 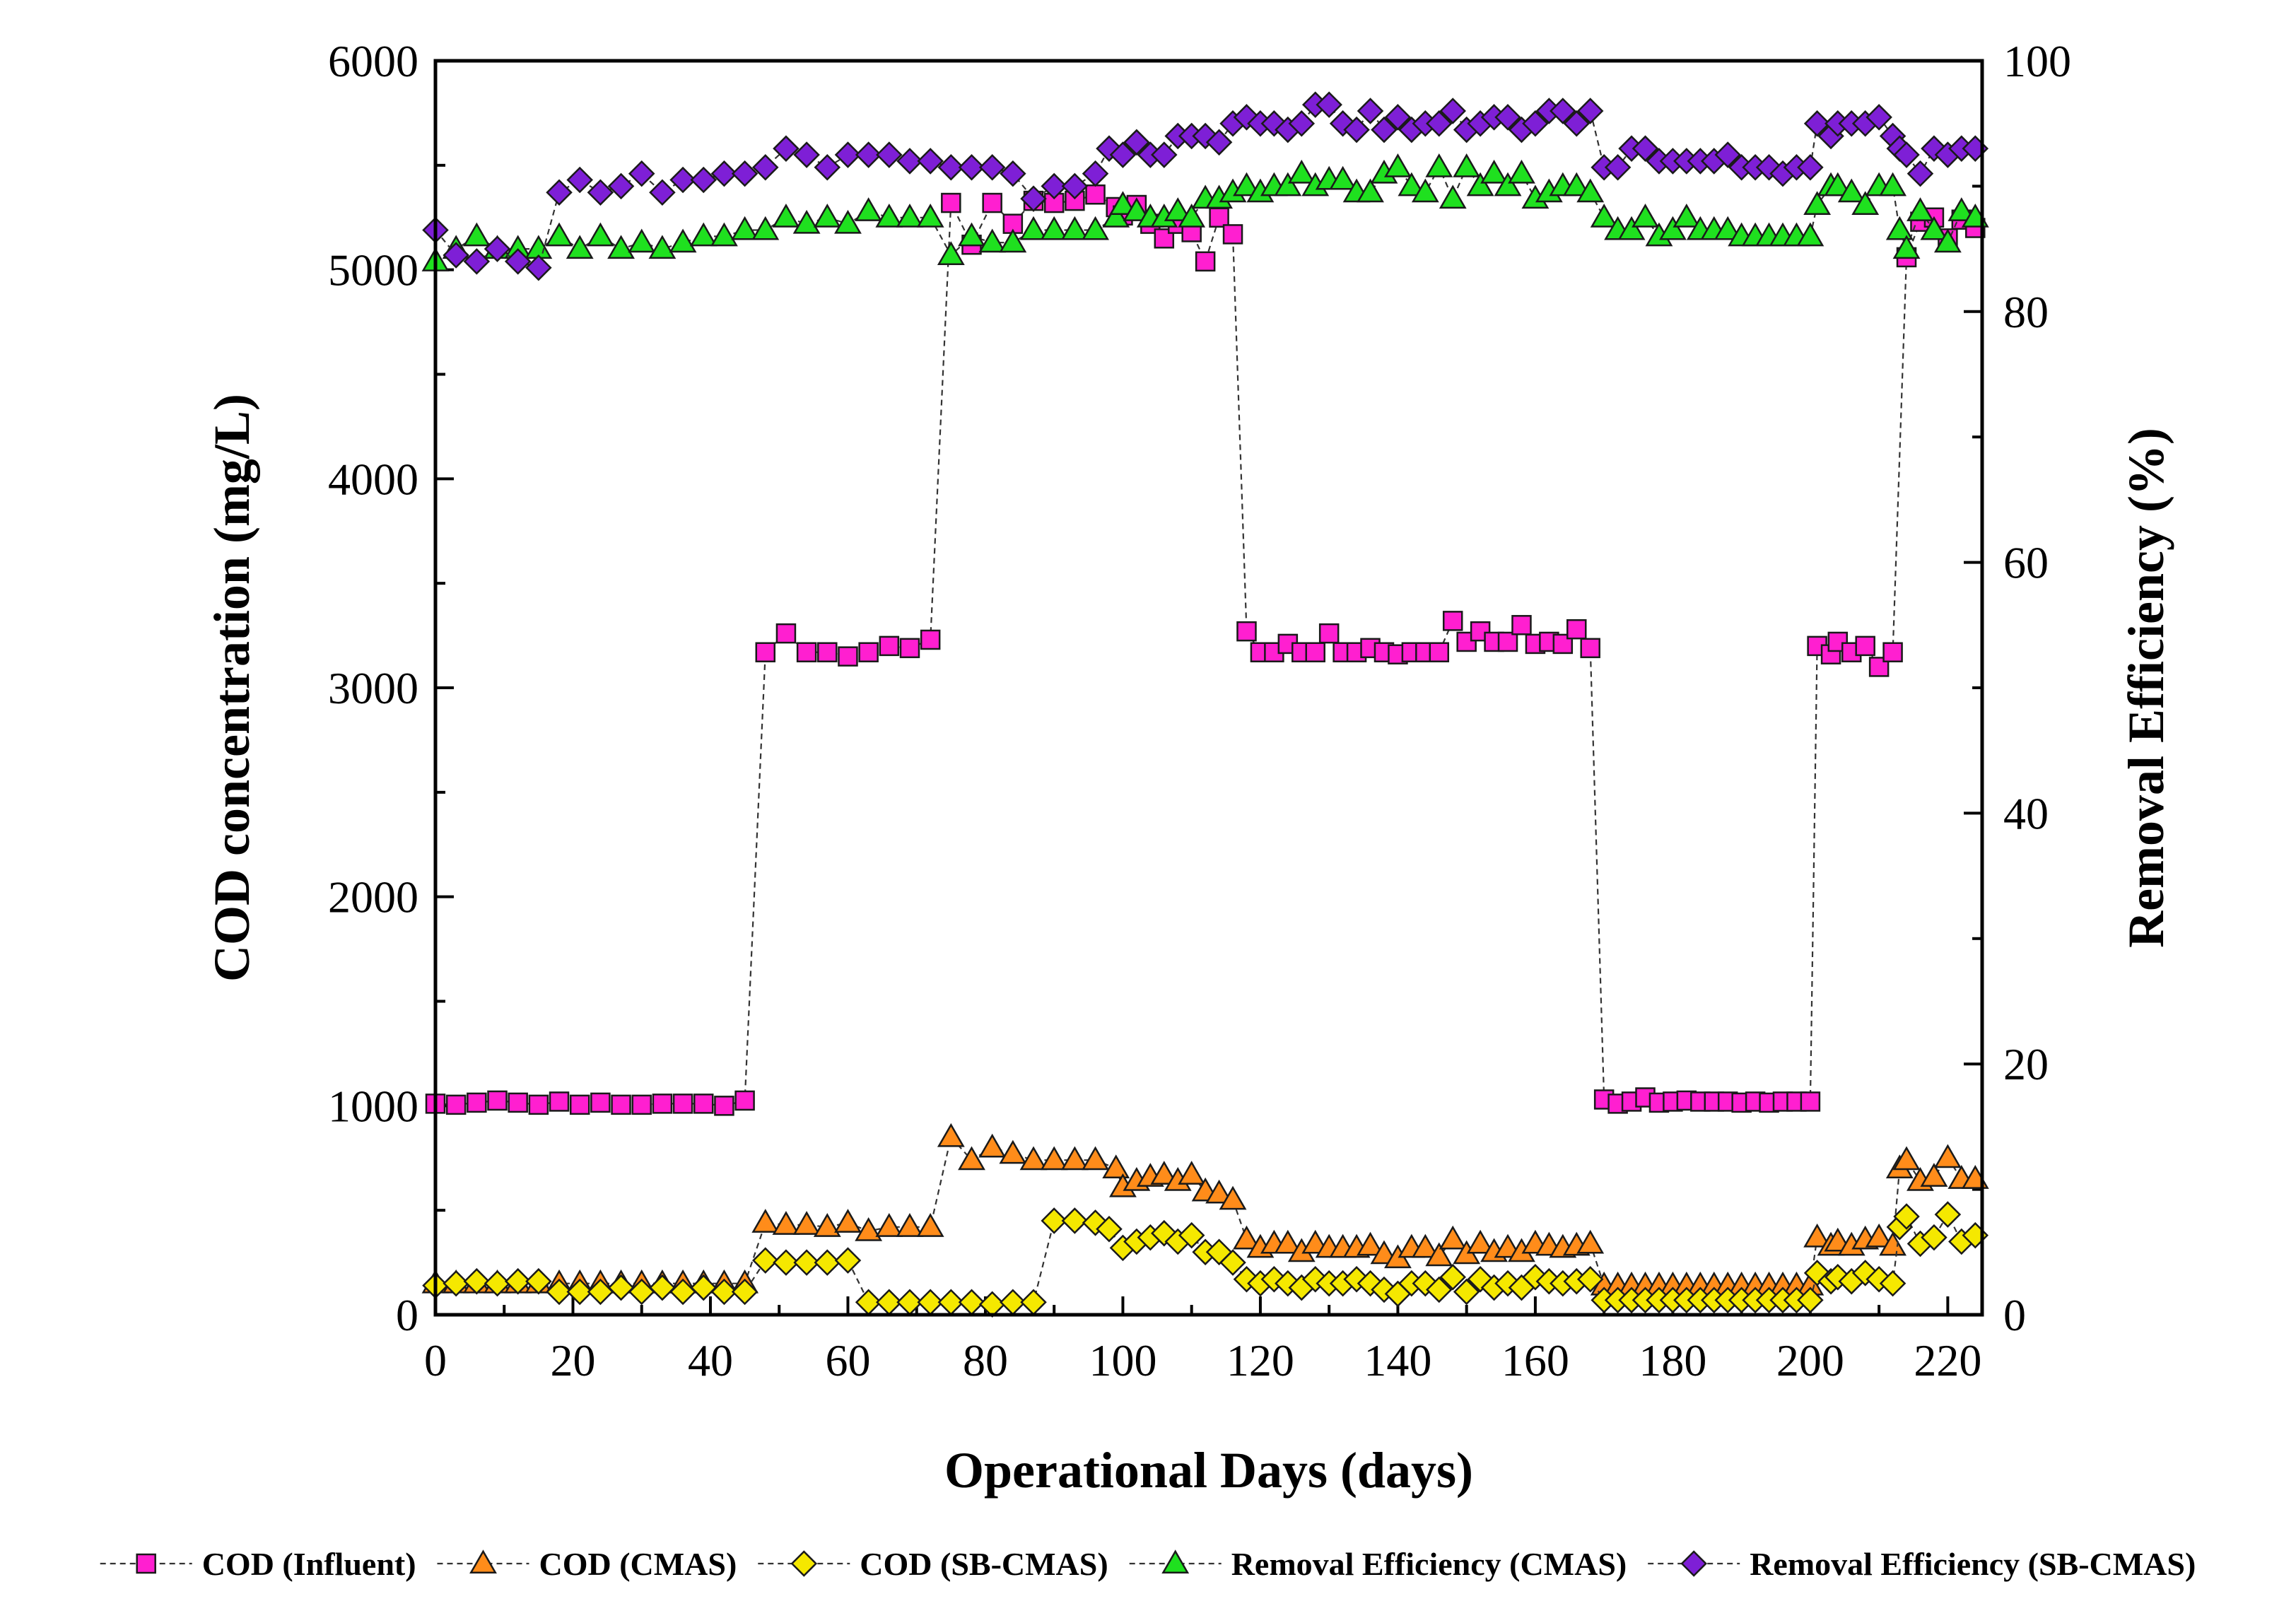 I want to click on legend-label: COD (Influent), so click(x=309, y=1564).